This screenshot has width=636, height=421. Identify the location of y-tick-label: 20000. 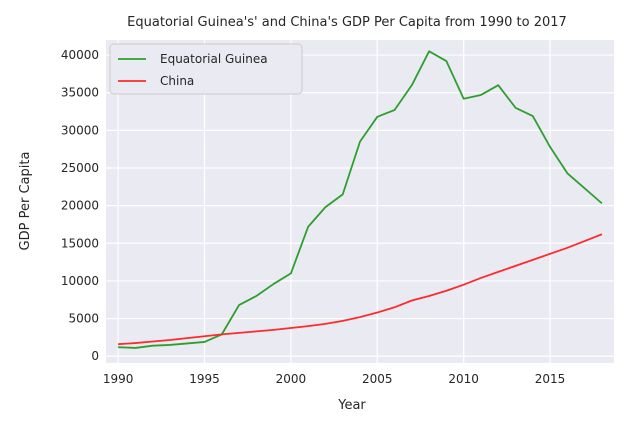
(80, 206).